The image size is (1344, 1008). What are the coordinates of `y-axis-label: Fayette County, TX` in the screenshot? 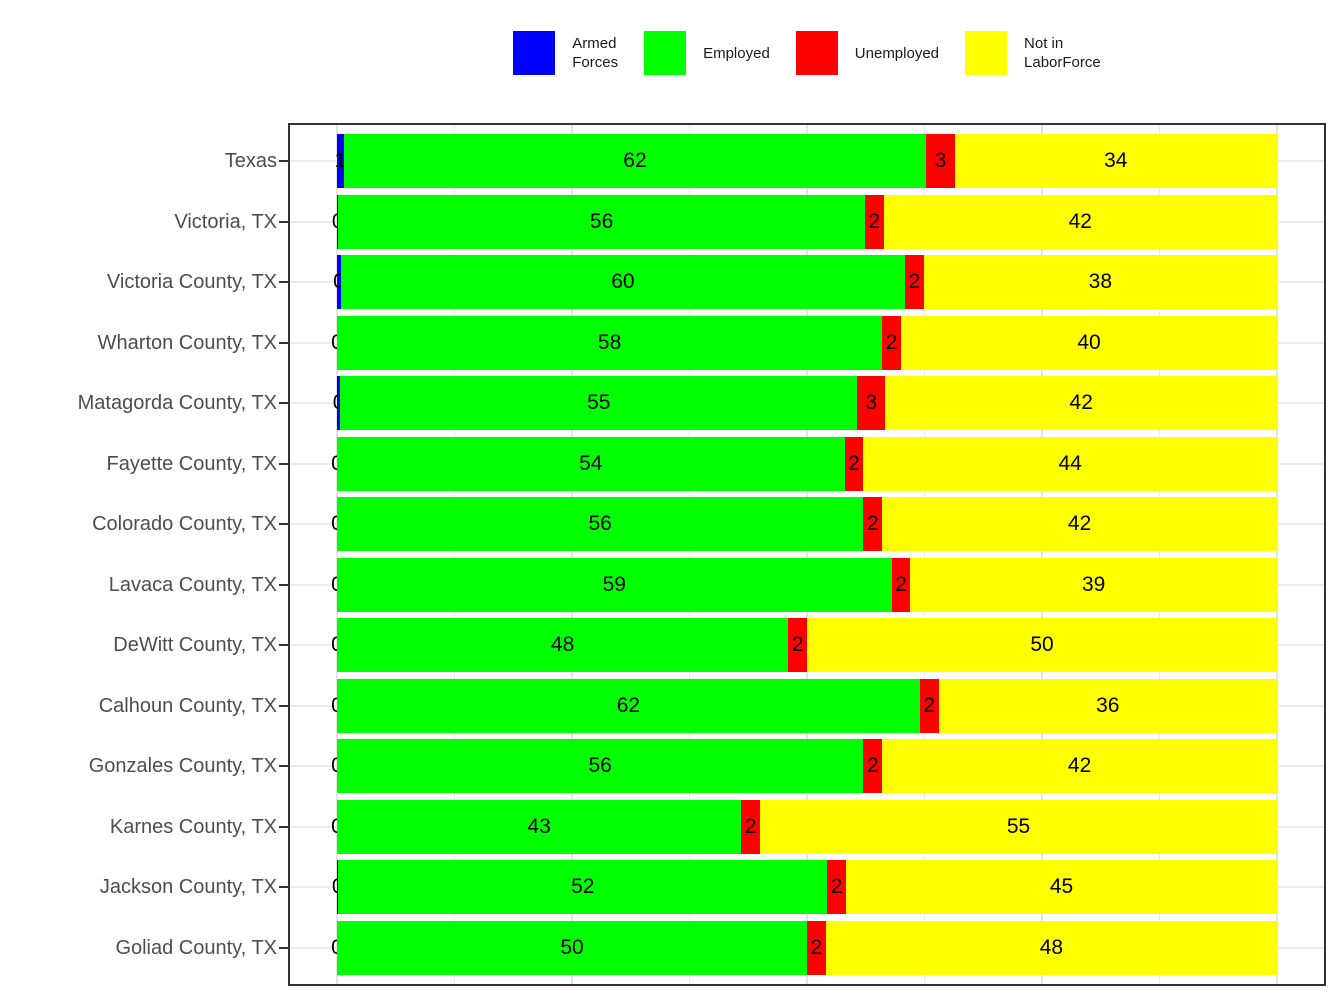 It's located at (191, 463).